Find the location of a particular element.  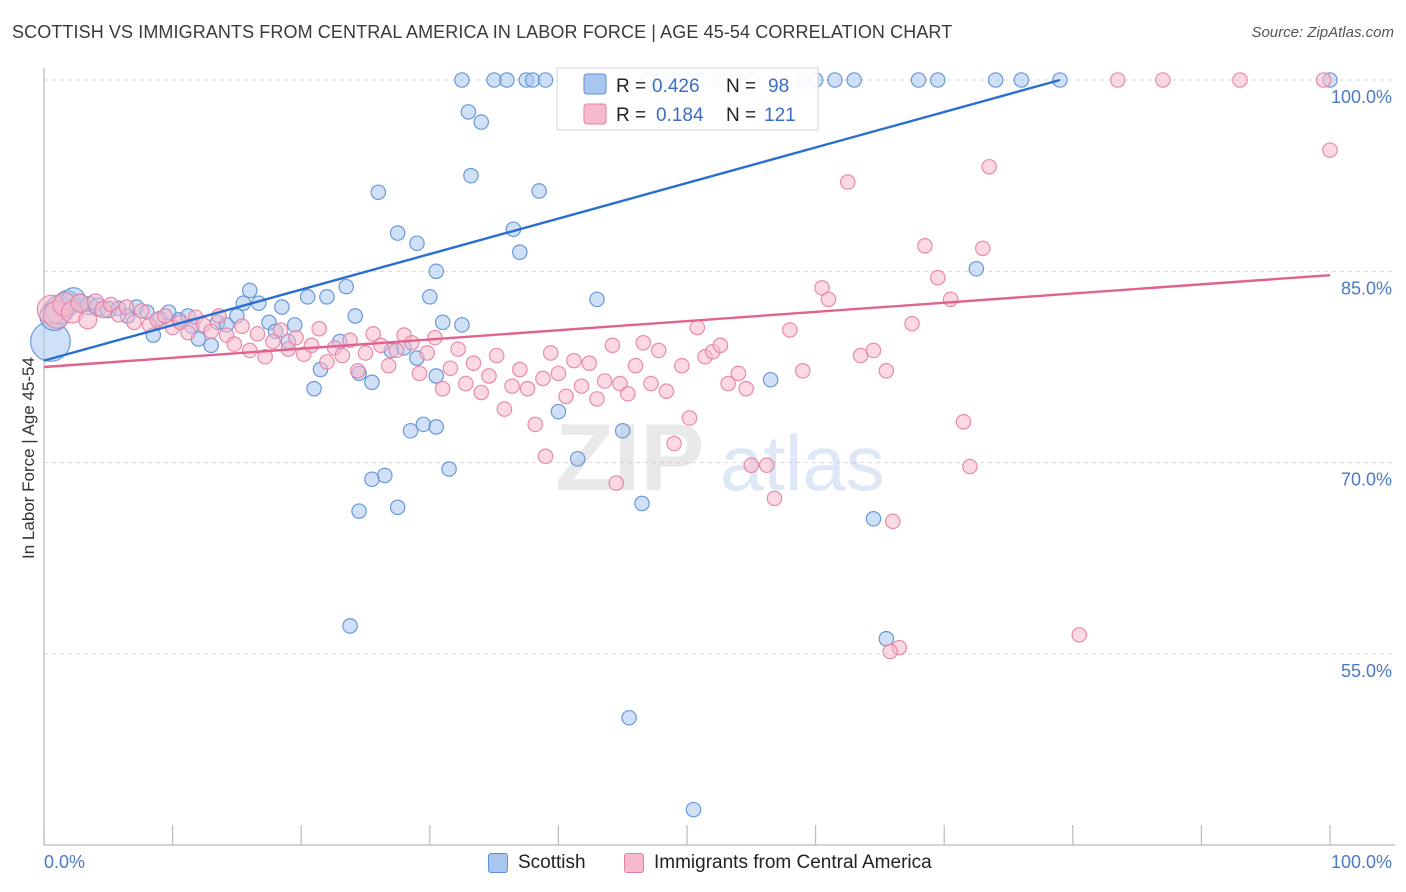

legend-item-immigrants: Immigrants from Central America is located at coordinates (778, 863).